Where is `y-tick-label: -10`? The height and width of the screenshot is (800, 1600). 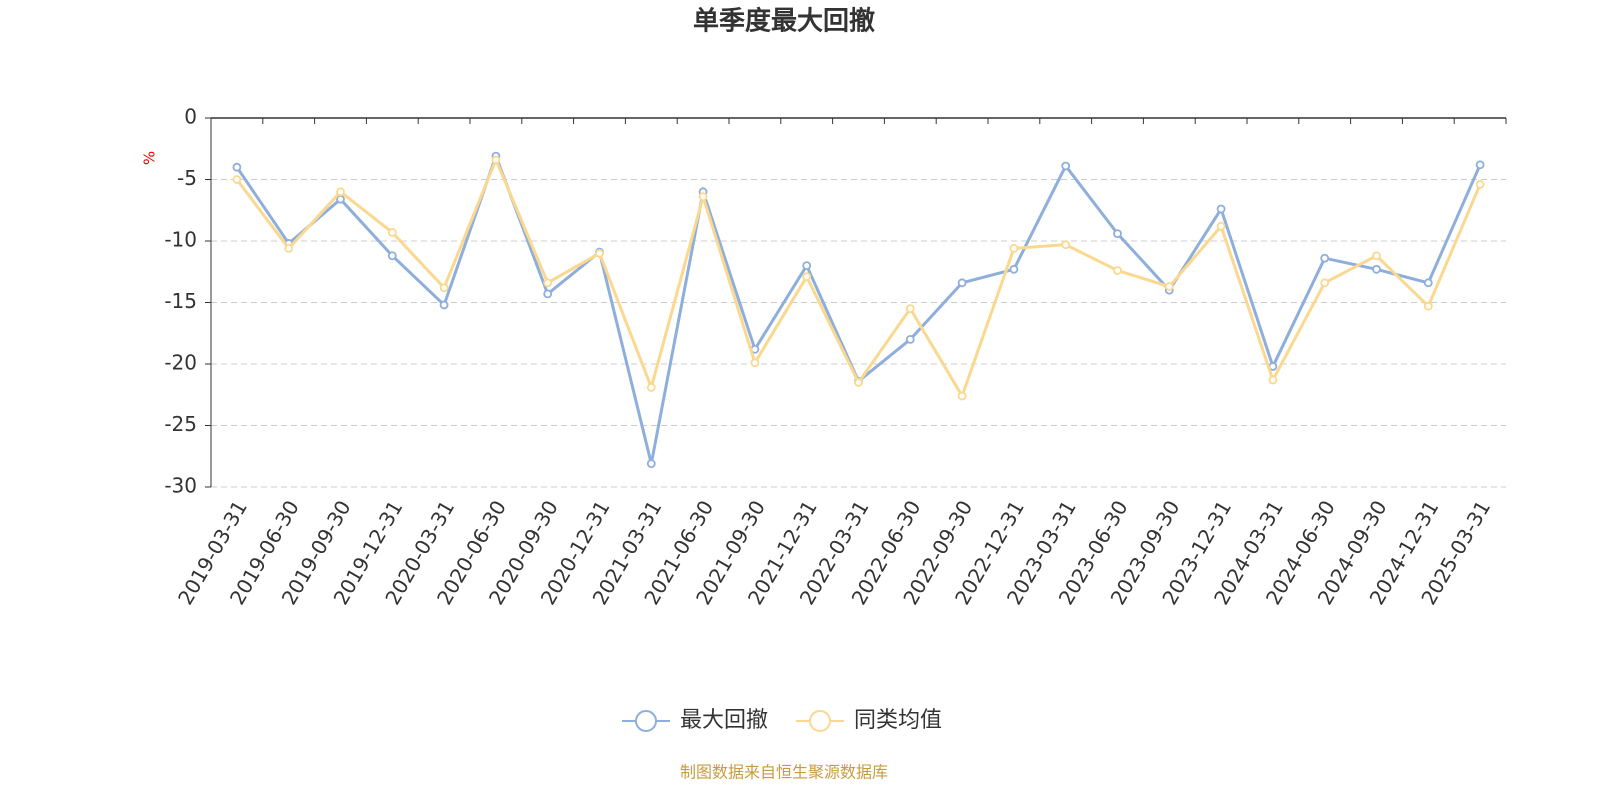 y-tick-label: -10 is located at coordinates (180, 240).